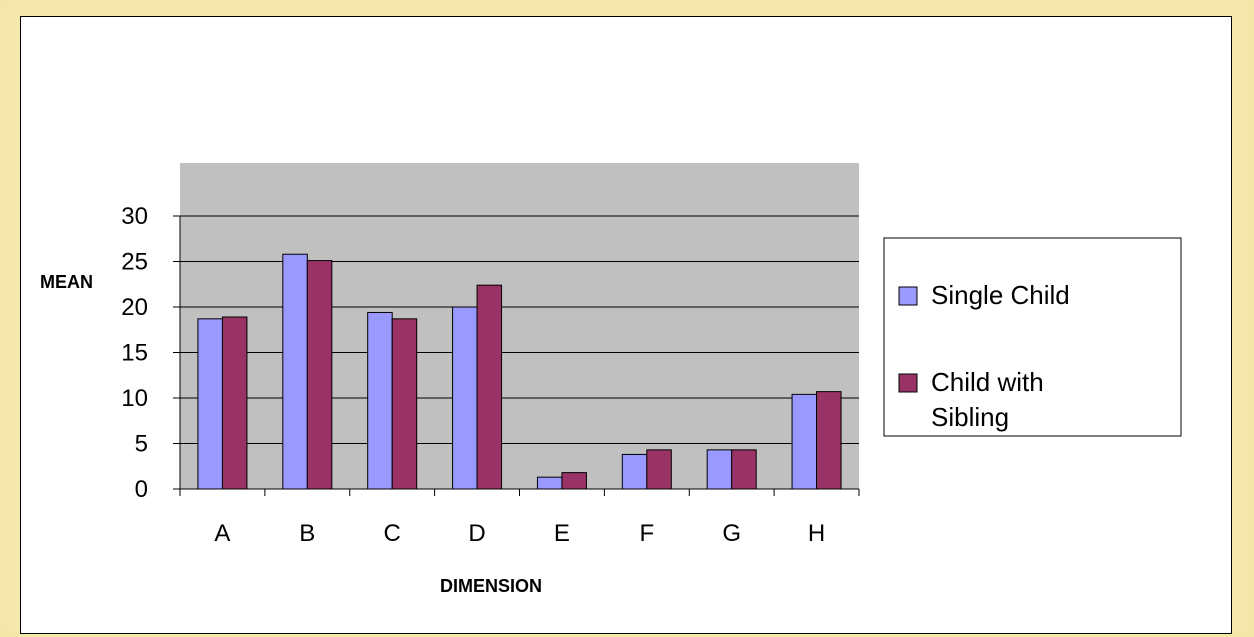 This screenshot has width=1254, height=637. Describe the element at coordinates (549, 483) in the screenshot. I see `bar-single-child-e` at that location.